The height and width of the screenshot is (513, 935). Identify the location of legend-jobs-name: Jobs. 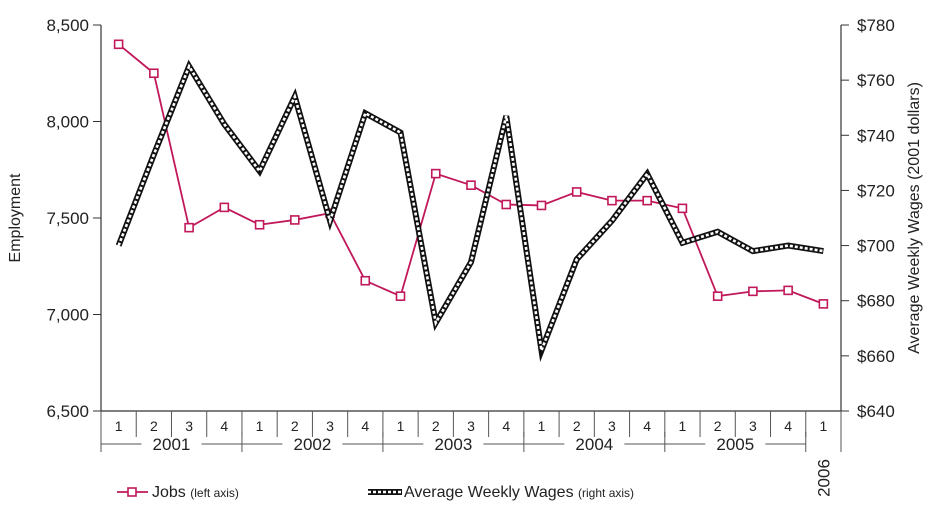
(171, 492).